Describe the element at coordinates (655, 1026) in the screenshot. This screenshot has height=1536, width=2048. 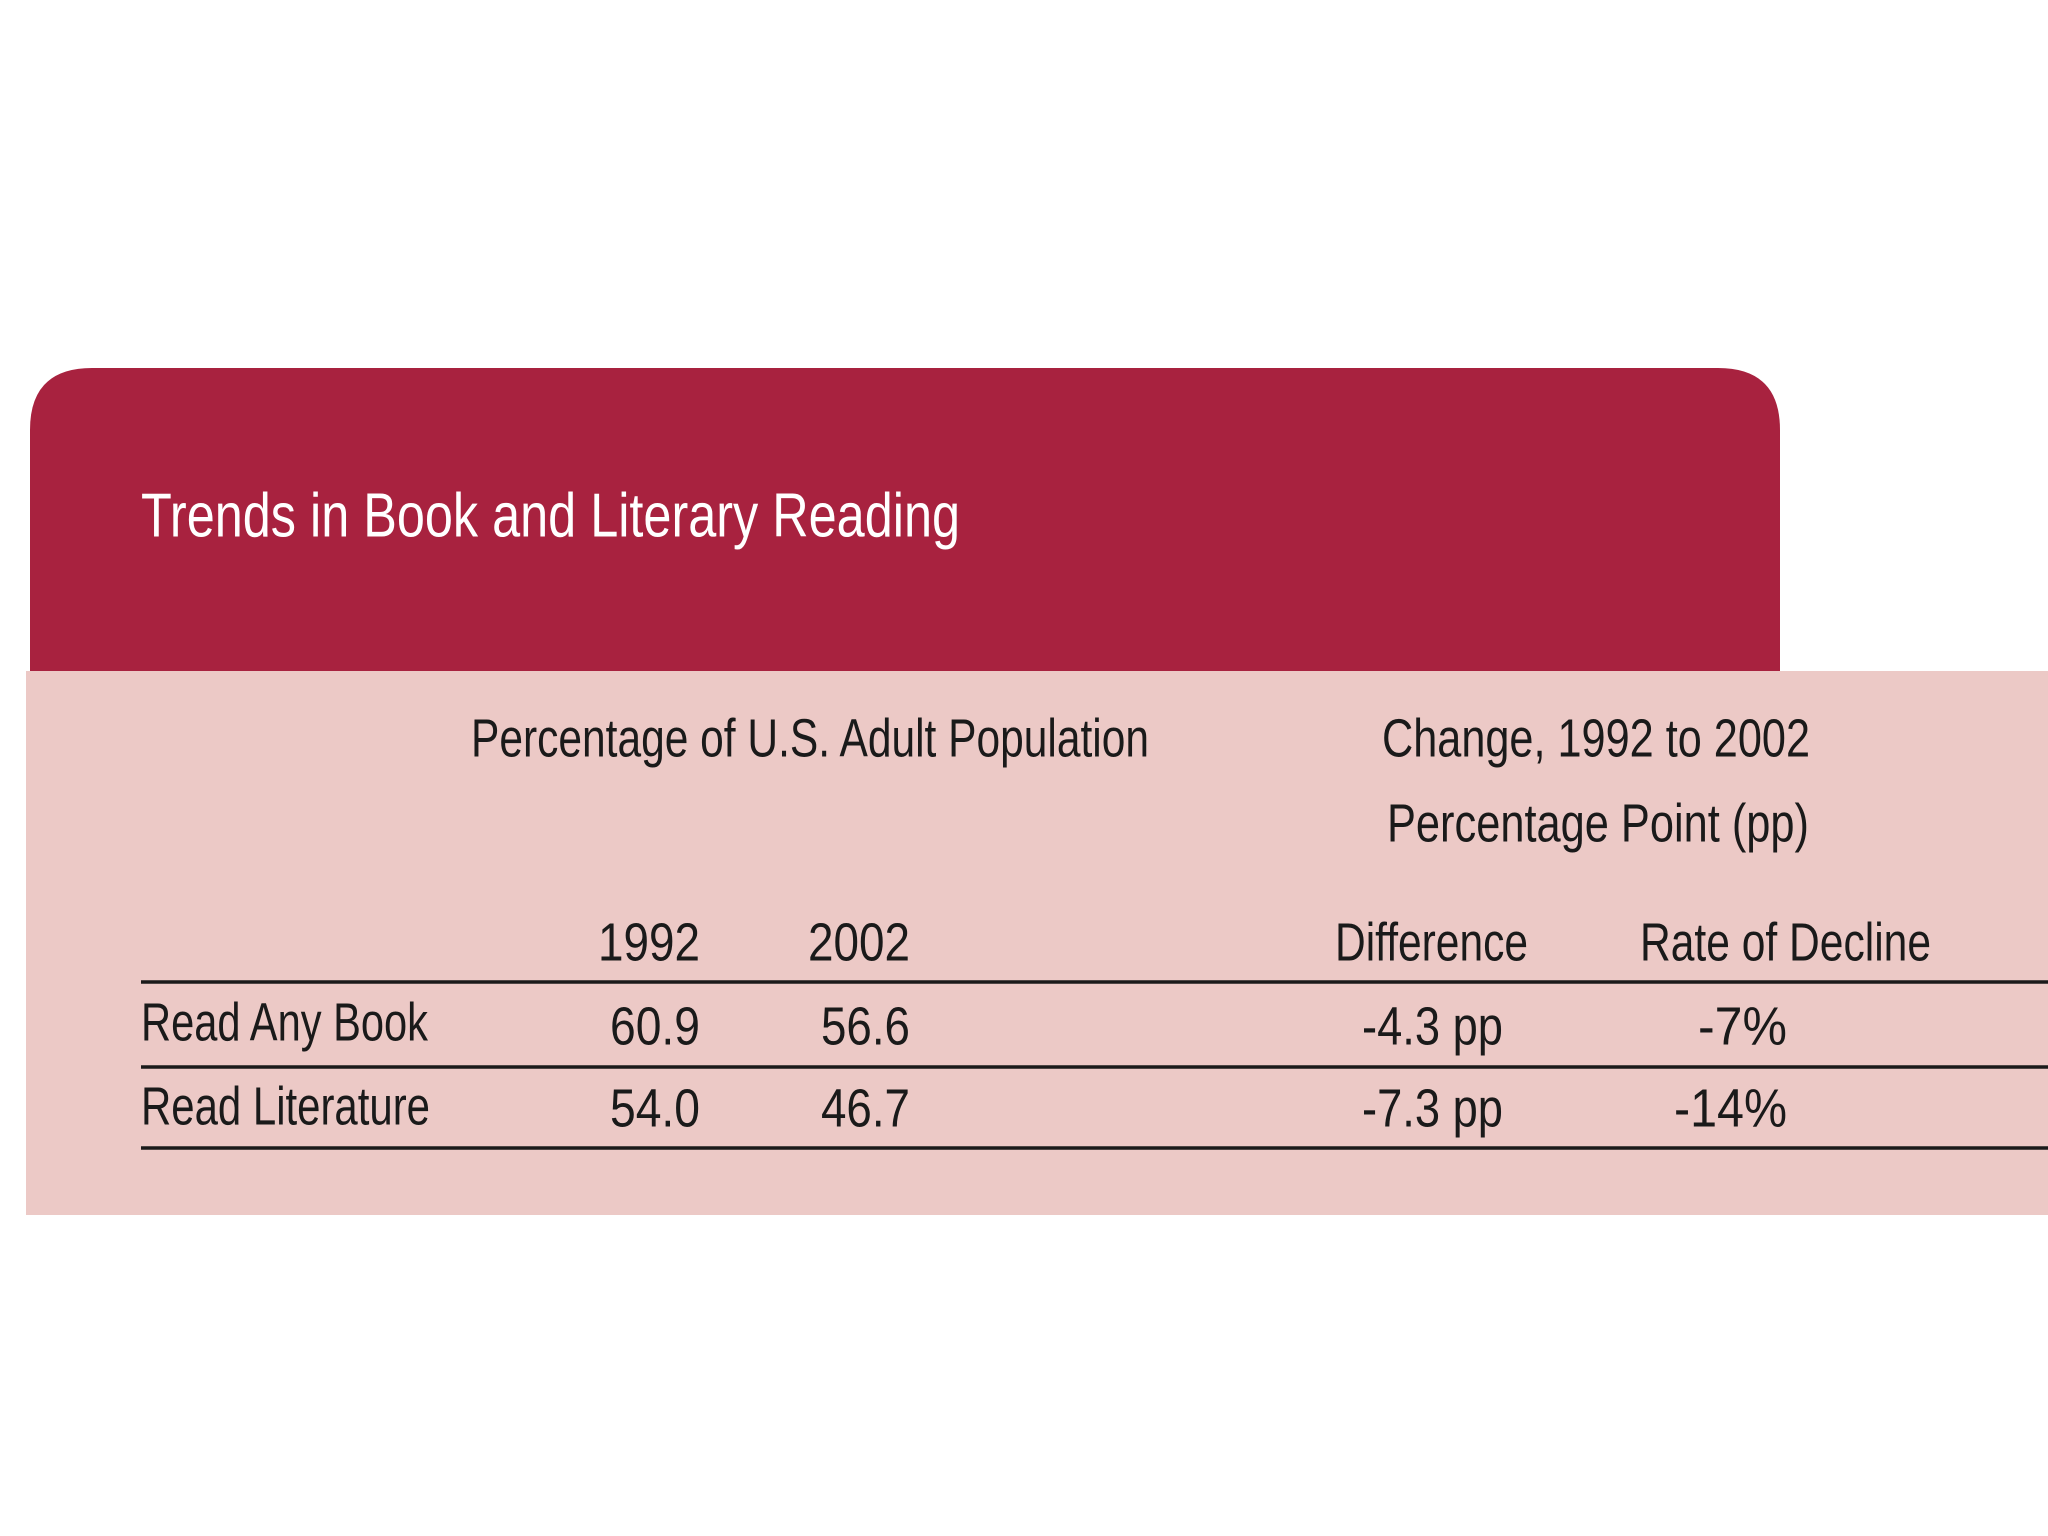
I see `cell: 60.9` at that location.